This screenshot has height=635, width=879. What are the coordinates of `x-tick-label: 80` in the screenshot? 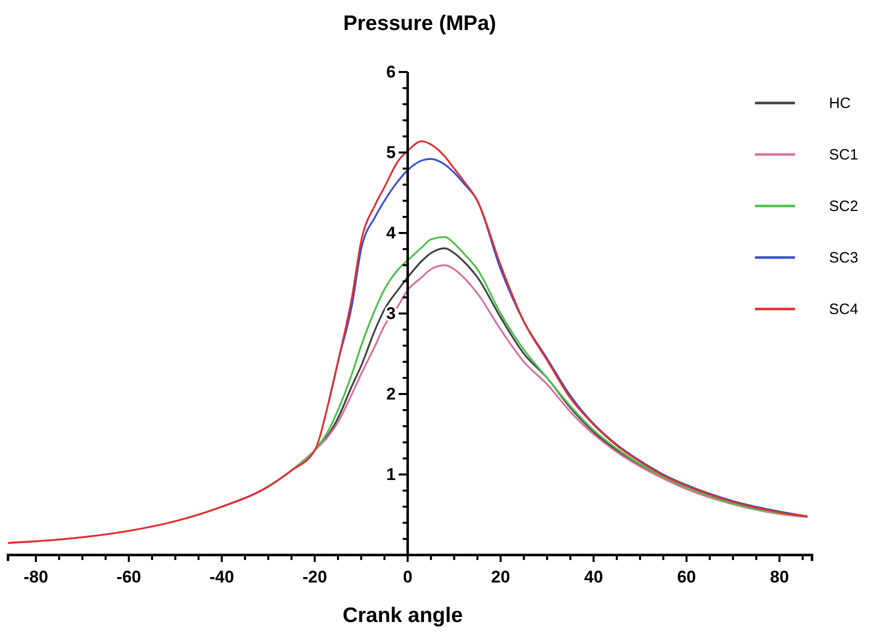 It's located at (779, 577).